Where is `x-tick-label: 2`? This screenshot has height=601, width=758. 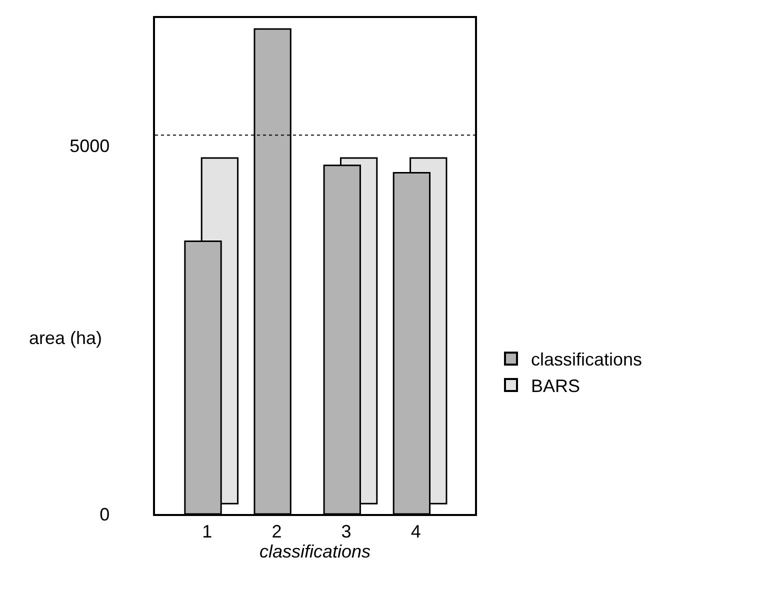 x-tick-label: 2 is located at coordinates (277, 531).